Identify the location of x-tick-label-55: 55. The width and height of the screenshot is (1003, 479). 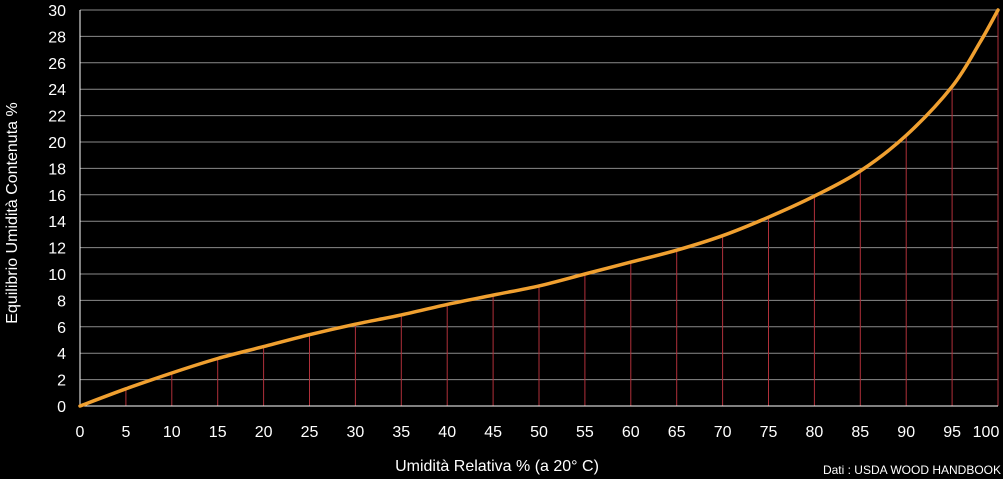
(585, 432).